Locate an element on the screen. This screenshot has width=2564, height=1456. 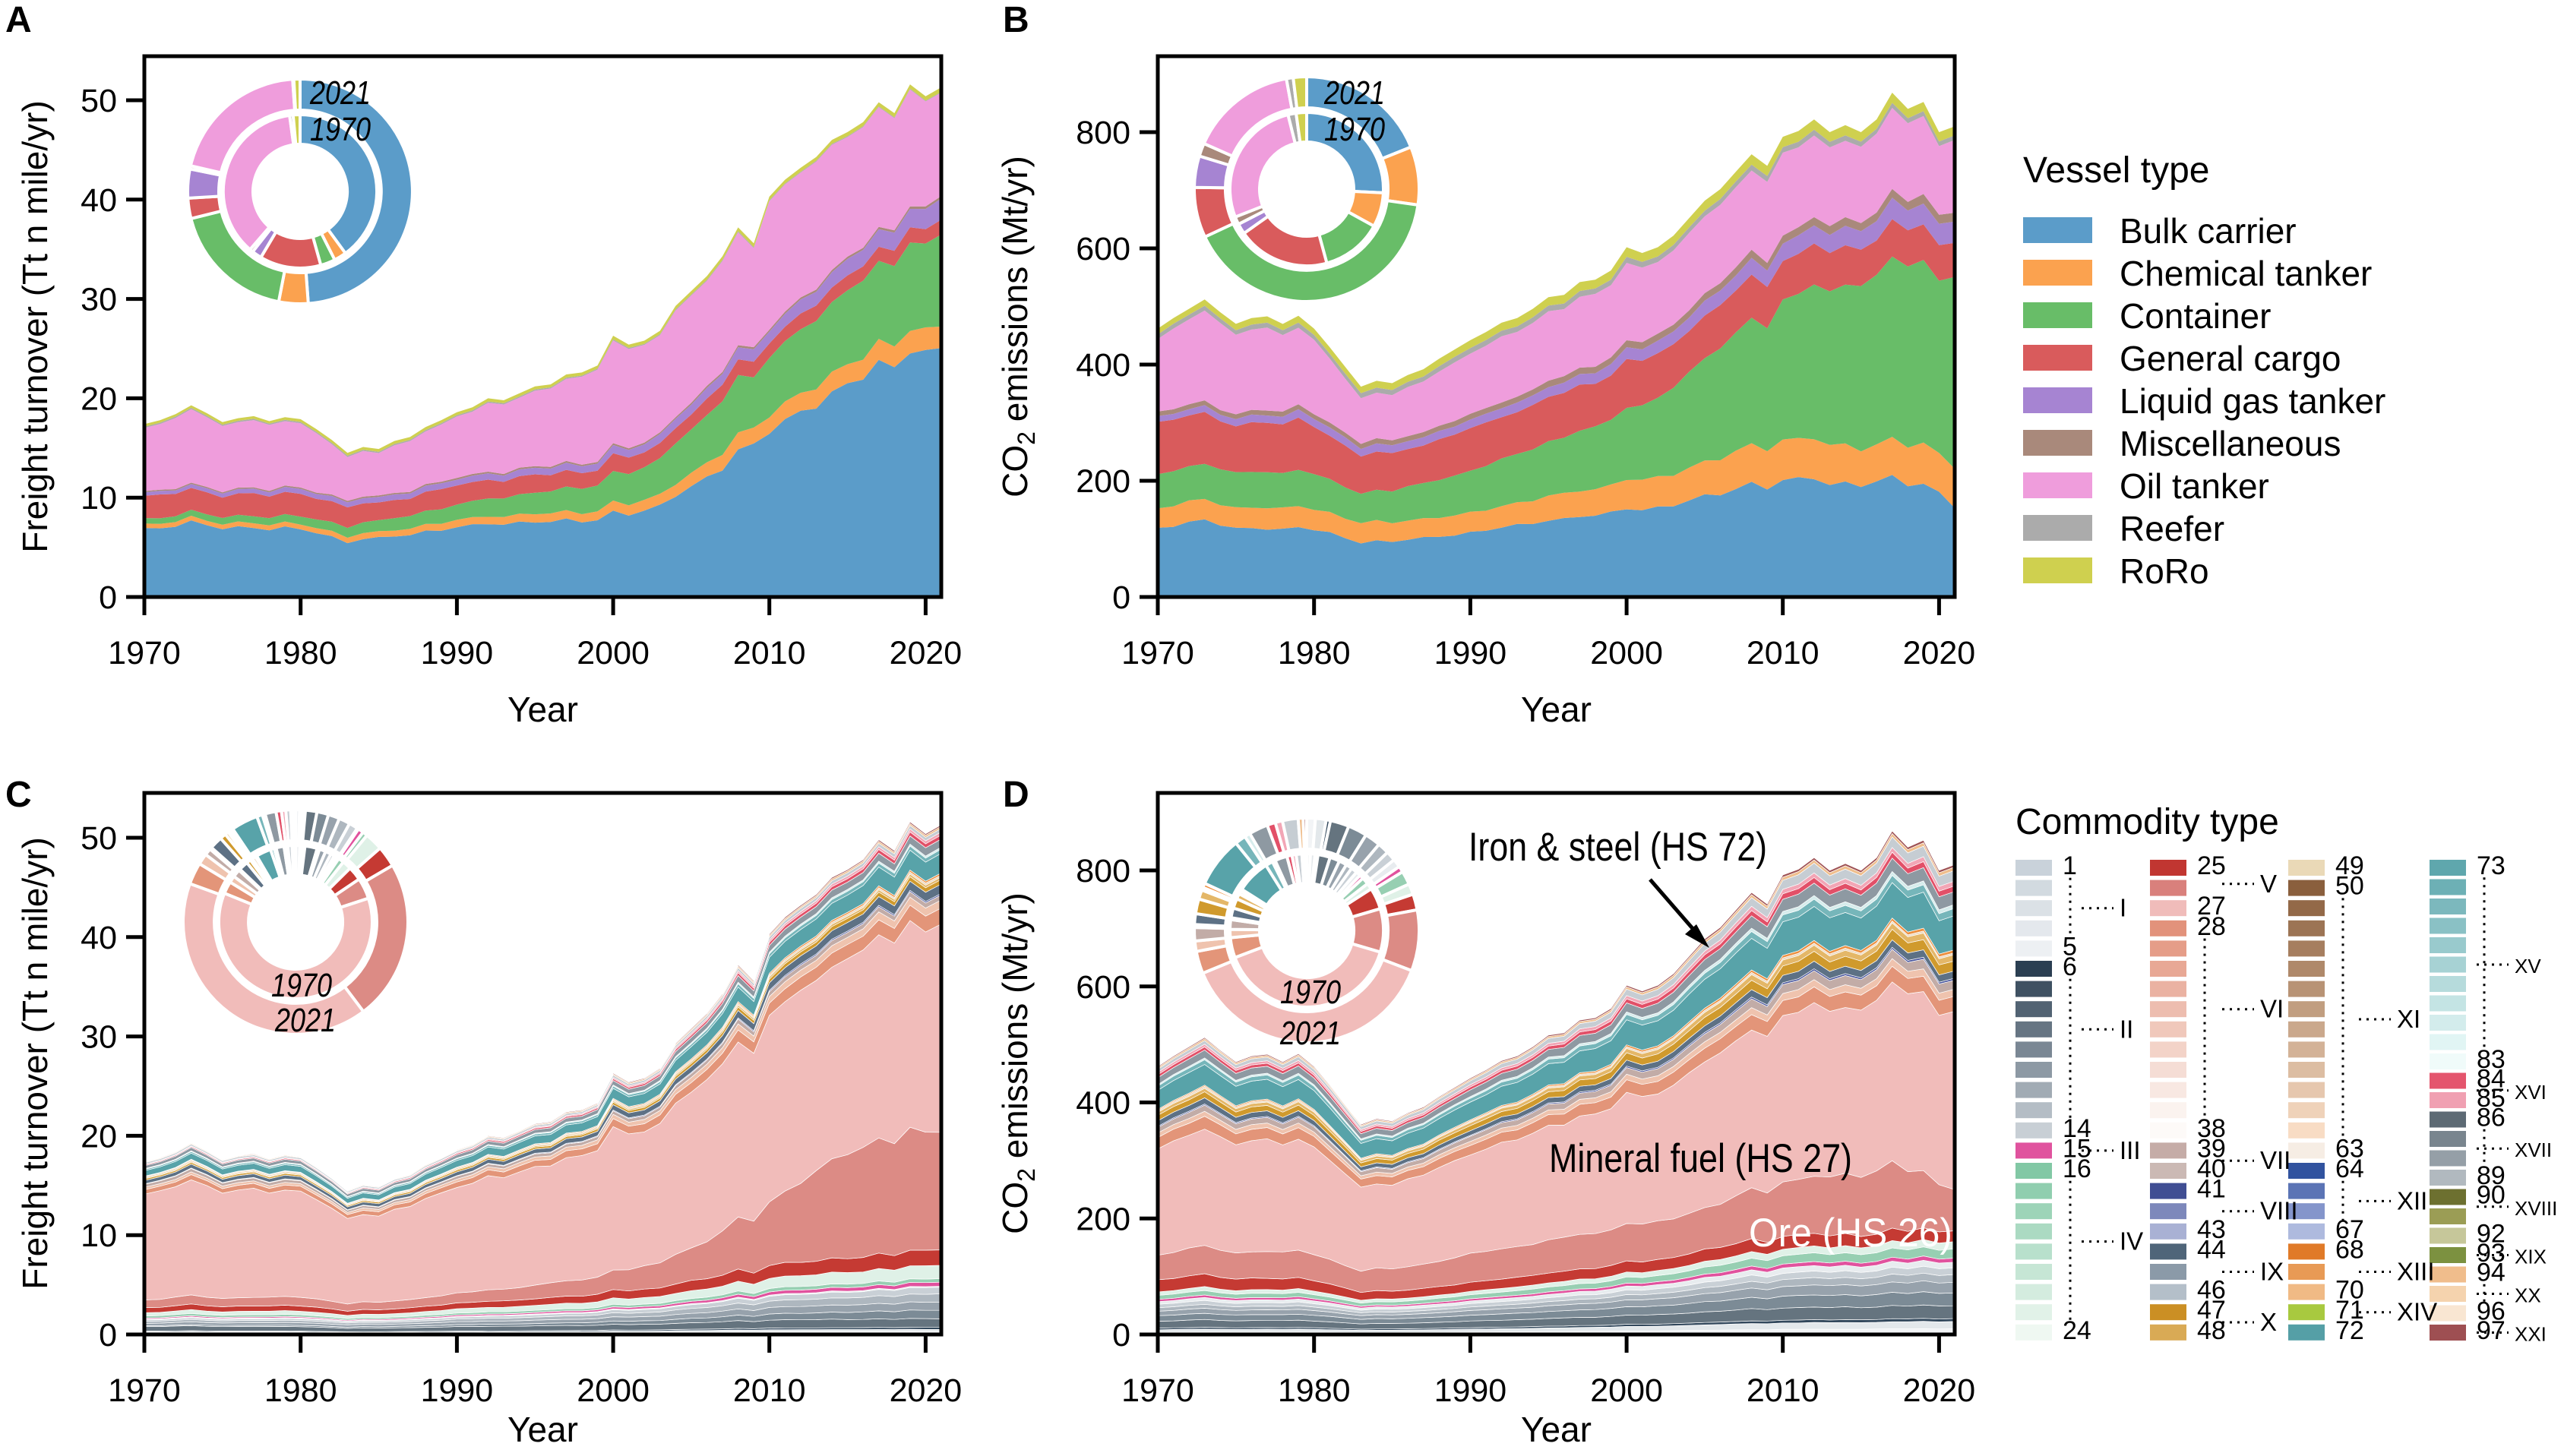
svg-text: 27 is located at coordinates (2211, 906).